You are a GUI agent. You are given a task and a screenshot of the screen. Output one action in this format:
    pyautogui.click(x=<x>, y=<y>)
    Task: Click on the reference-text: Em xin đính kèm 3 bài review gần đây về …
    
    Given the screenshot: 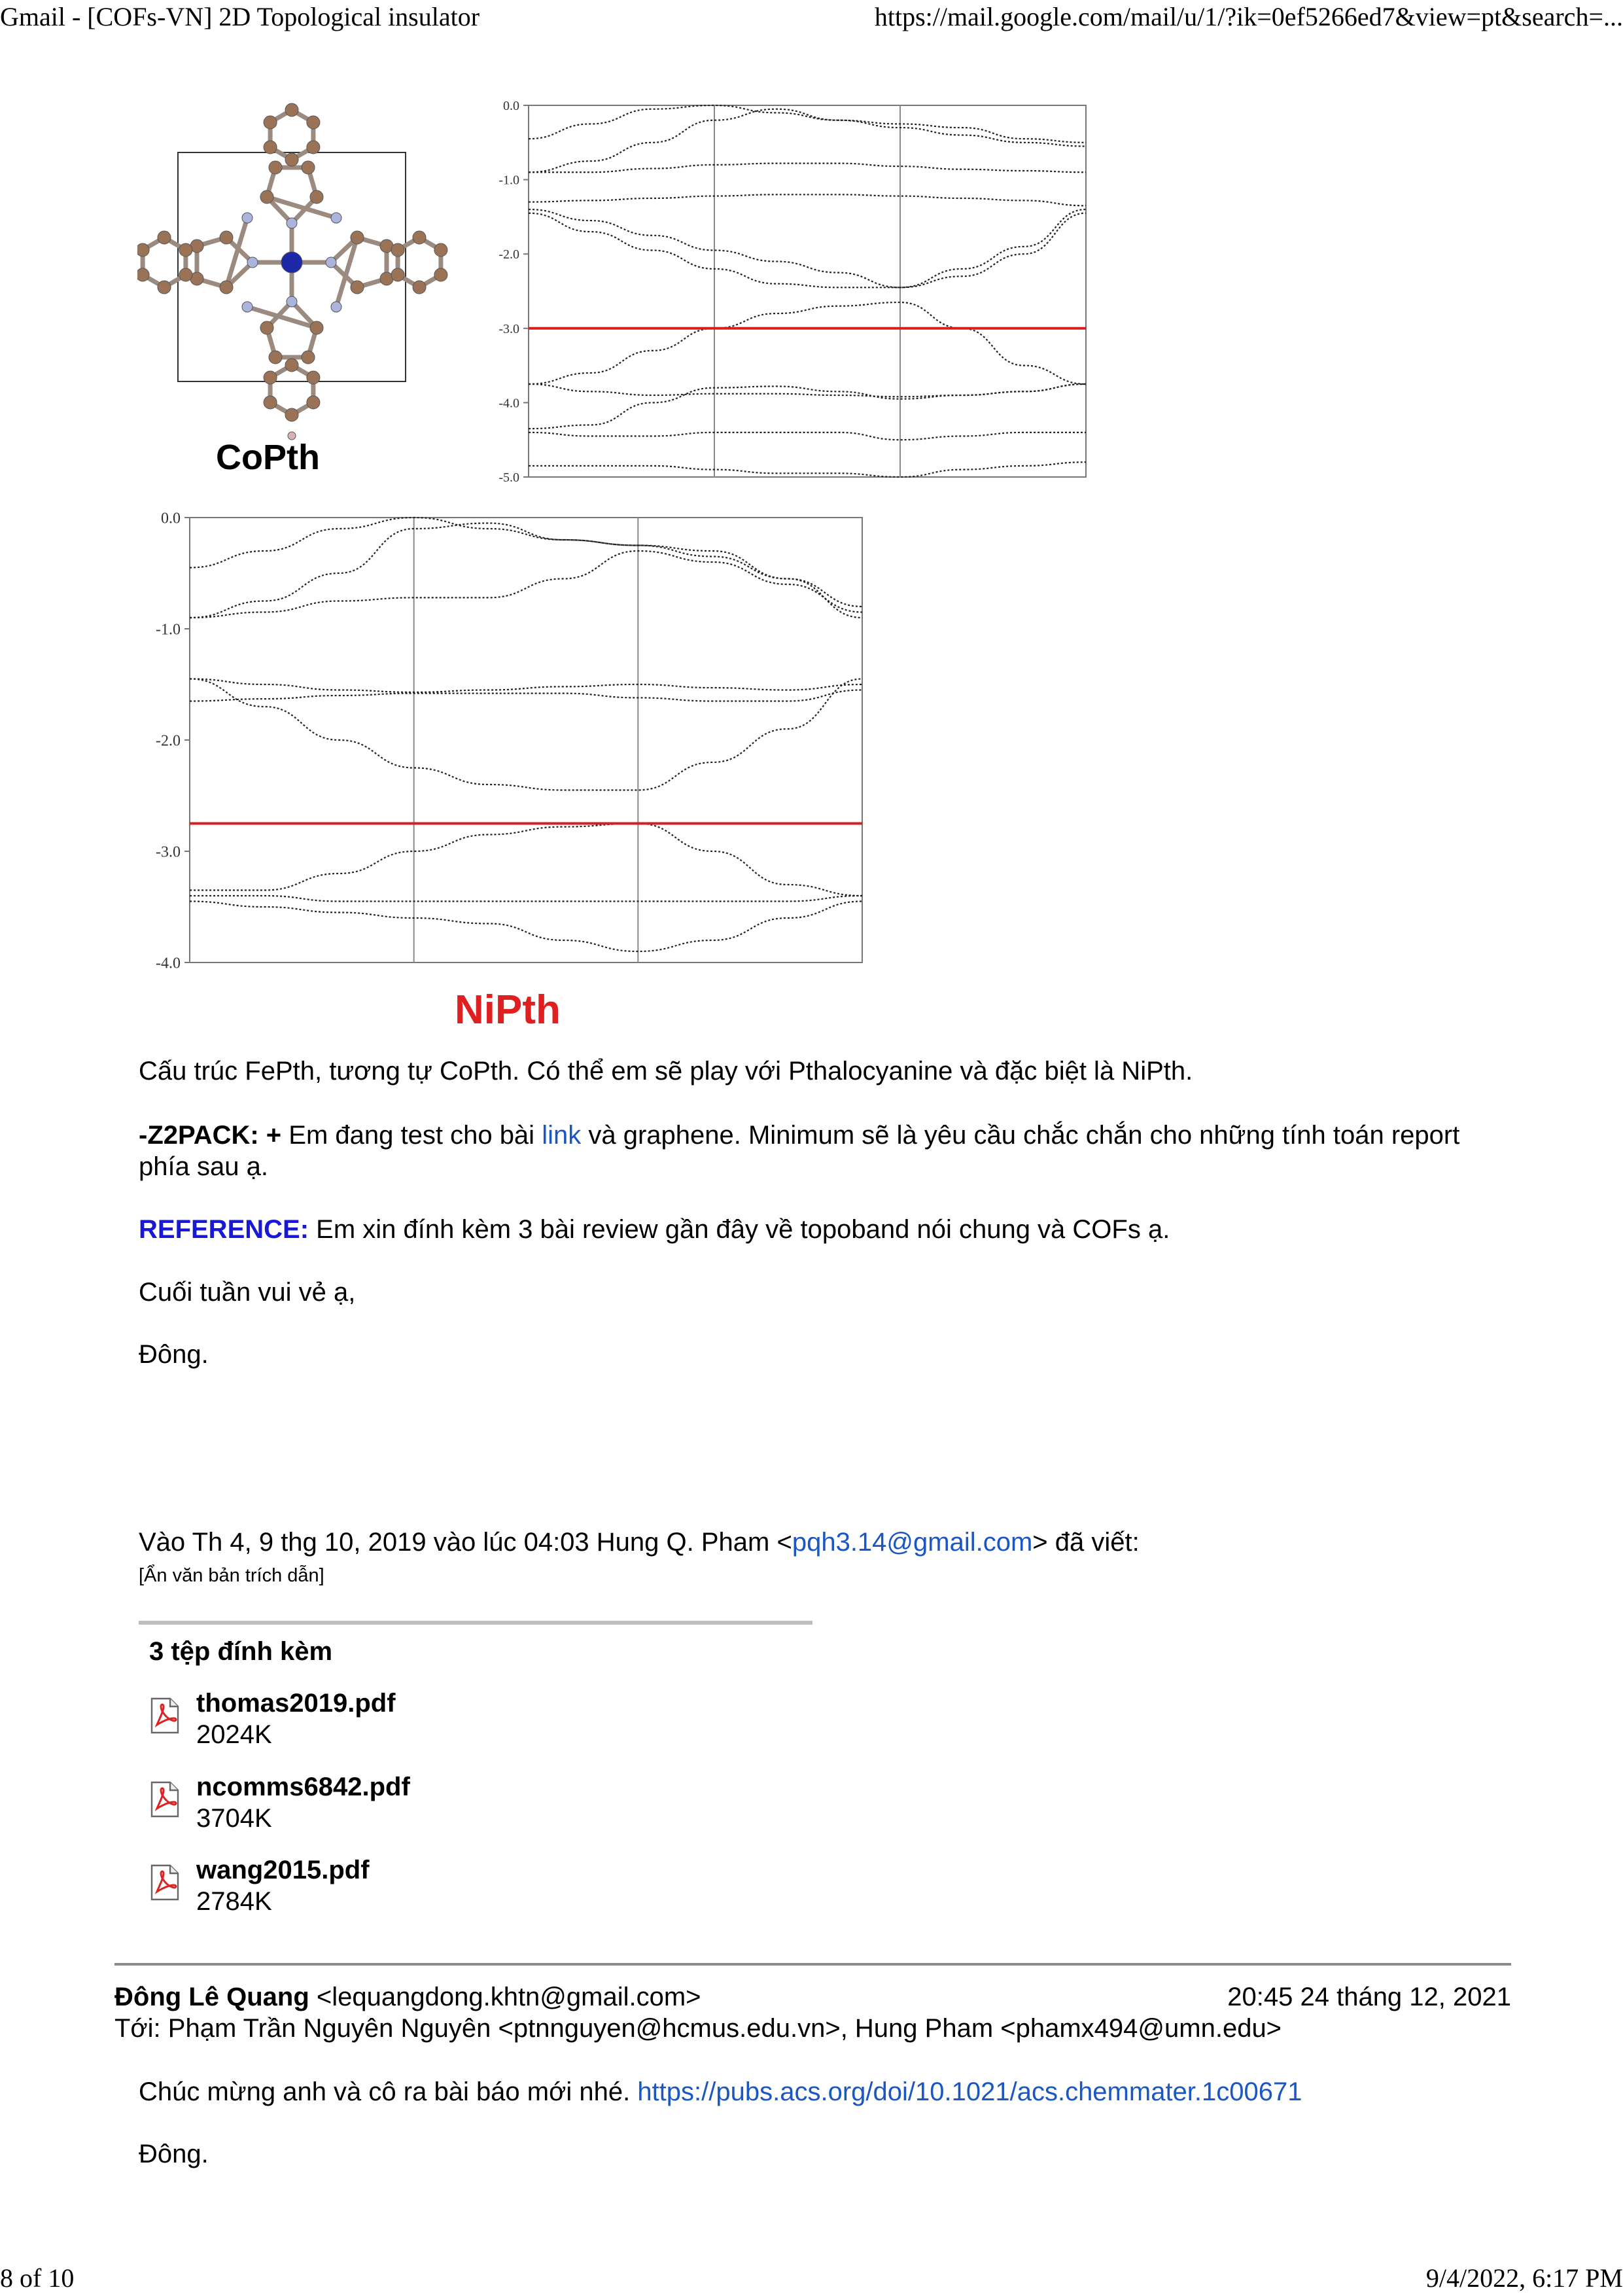 What is the action you would take?
    pyautogui.click(x=740, y=1229)
    